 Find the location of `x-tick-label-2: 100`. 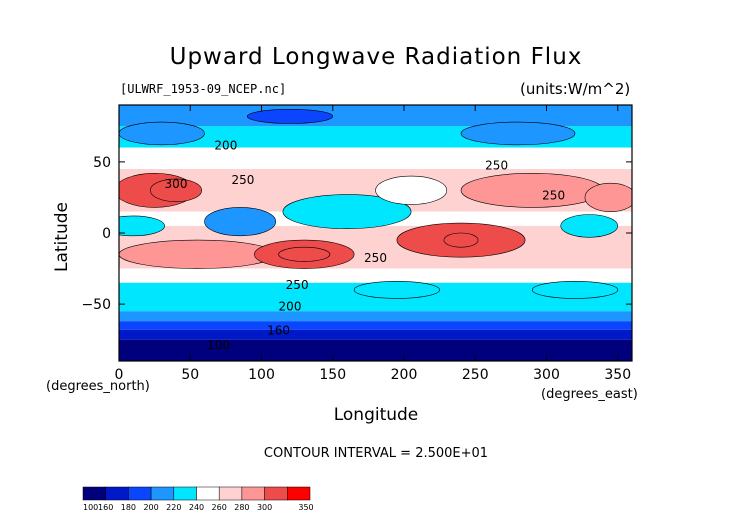

x-tick-label-2: 100 is located at coordinates (261, 375).